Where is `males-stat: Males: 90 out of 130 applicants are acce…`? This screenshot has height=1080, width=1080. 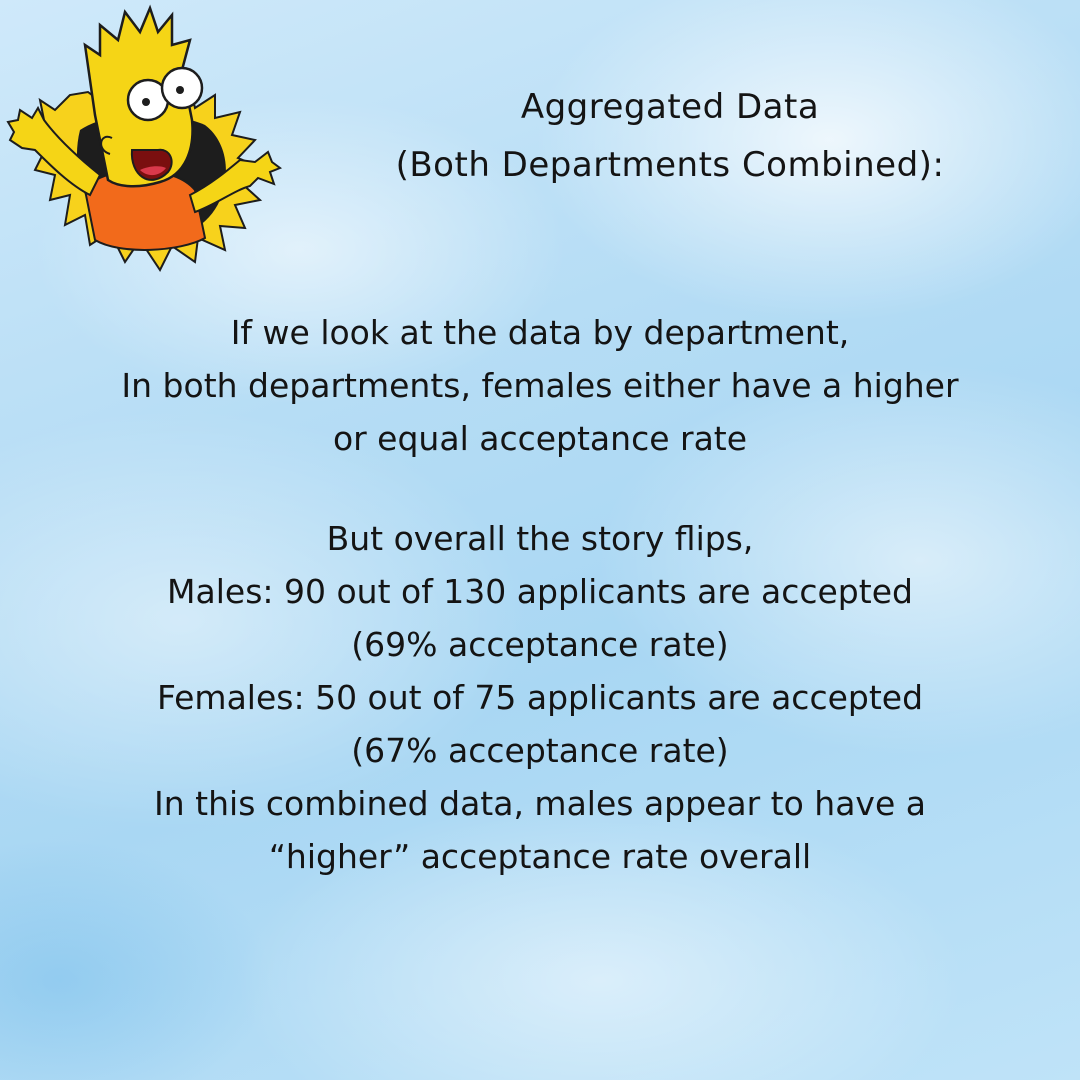
males-stat: Males: 90 out of 130 applicants are acce… is located at coordinates (540, 591).